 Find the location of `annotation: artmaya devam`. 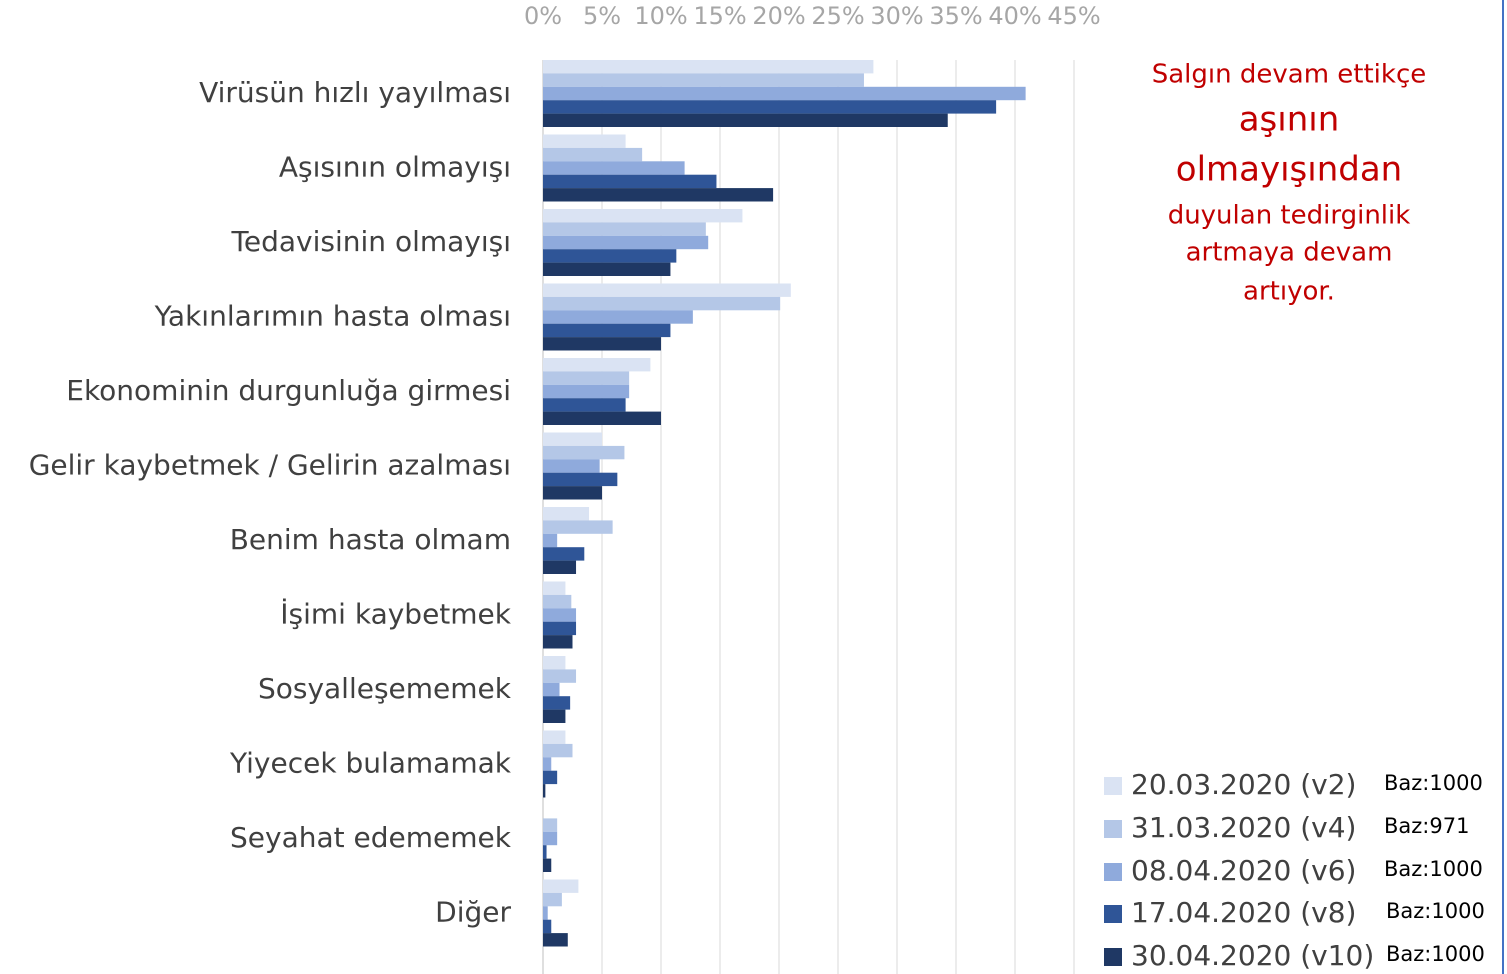

annotation: artmaya devam is located at coordinates (1289, 253).